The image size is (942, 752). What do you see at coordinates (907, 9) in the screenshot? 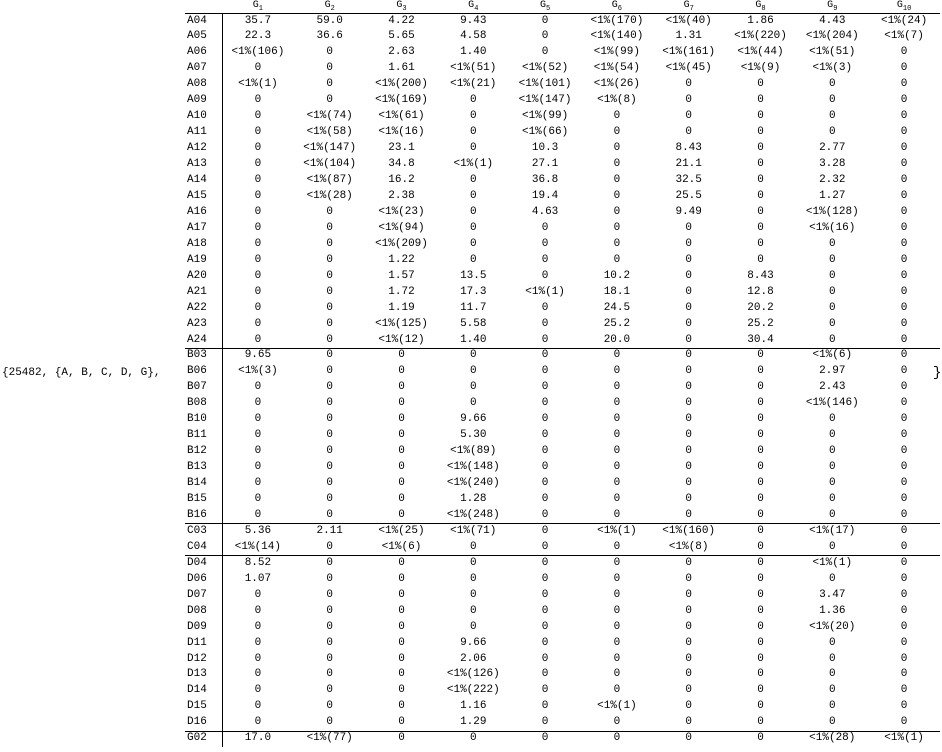
I see `header-index: 10` at bounding box center [907, 9].